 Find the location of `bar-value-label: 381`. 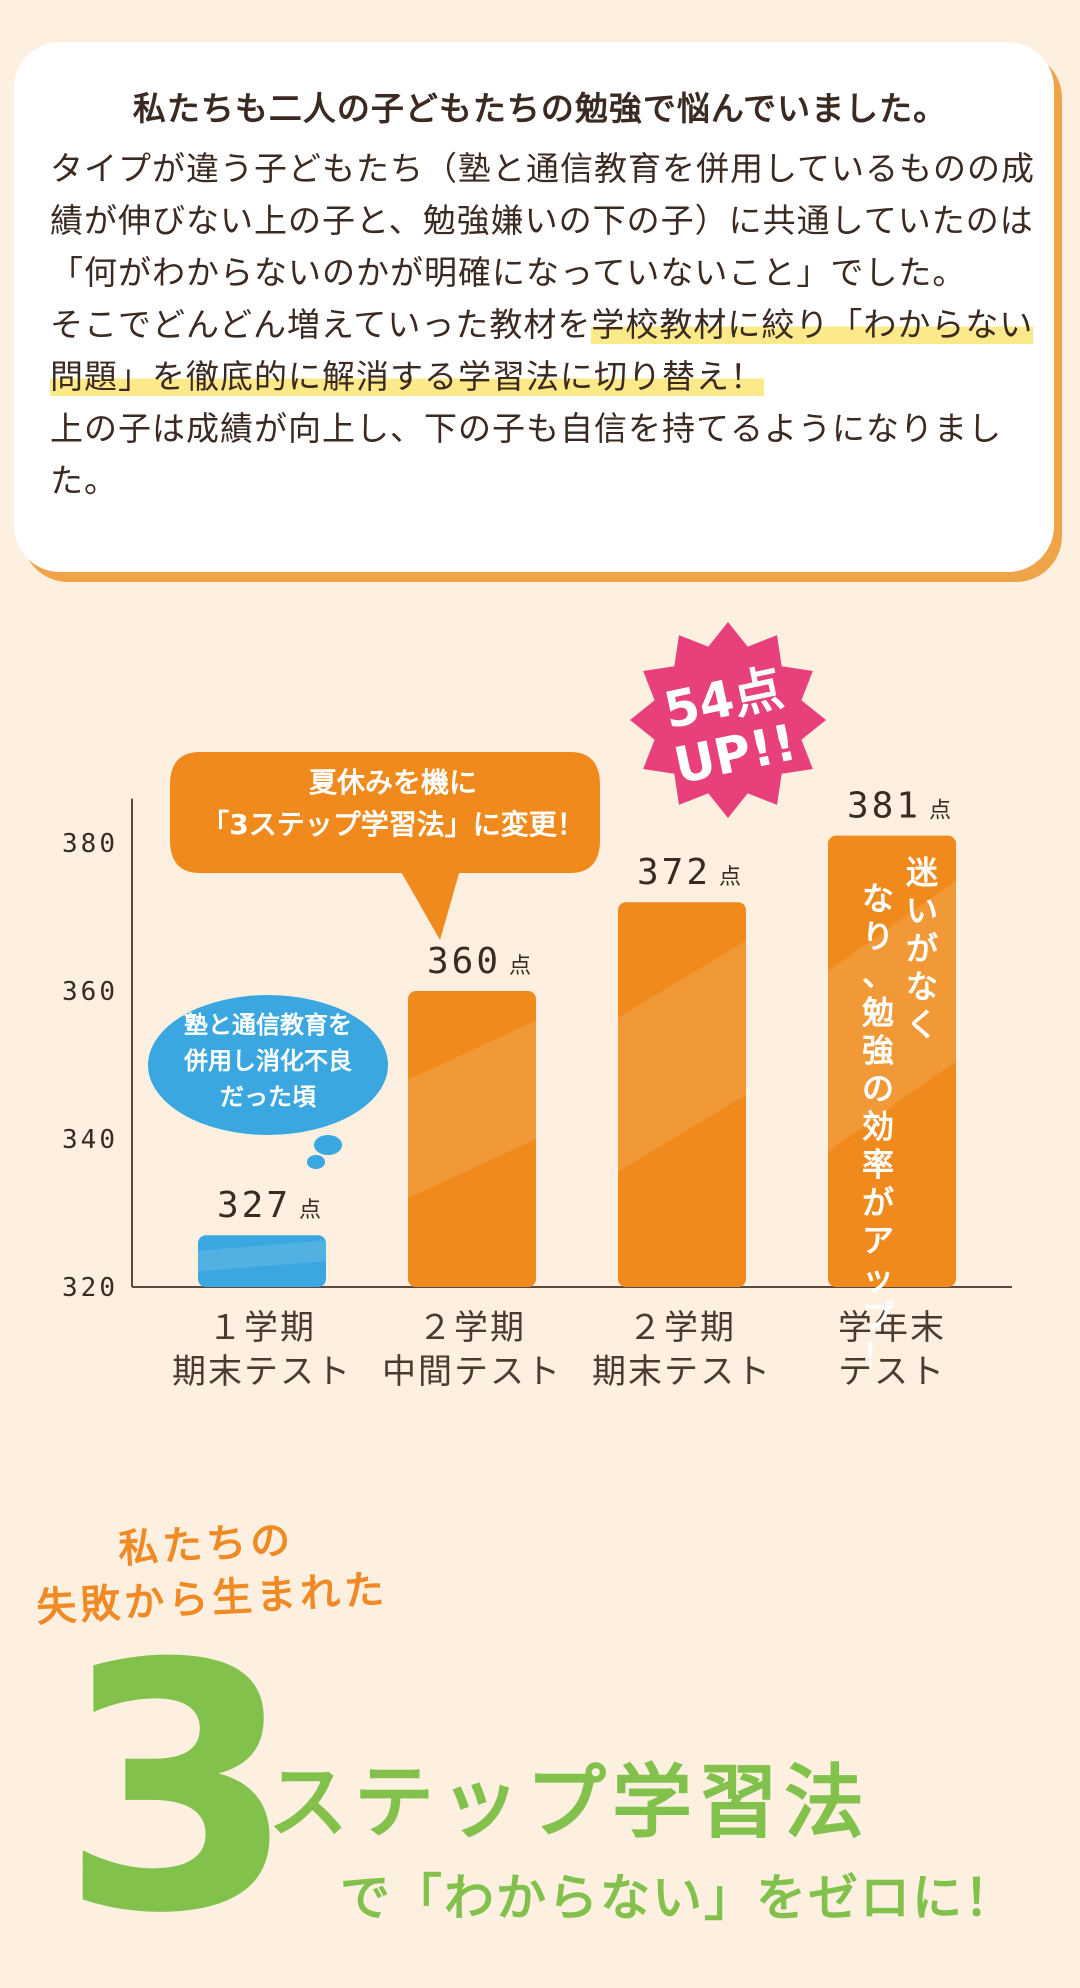

bar-value-label: 381 is located at coordinates (884, 806).